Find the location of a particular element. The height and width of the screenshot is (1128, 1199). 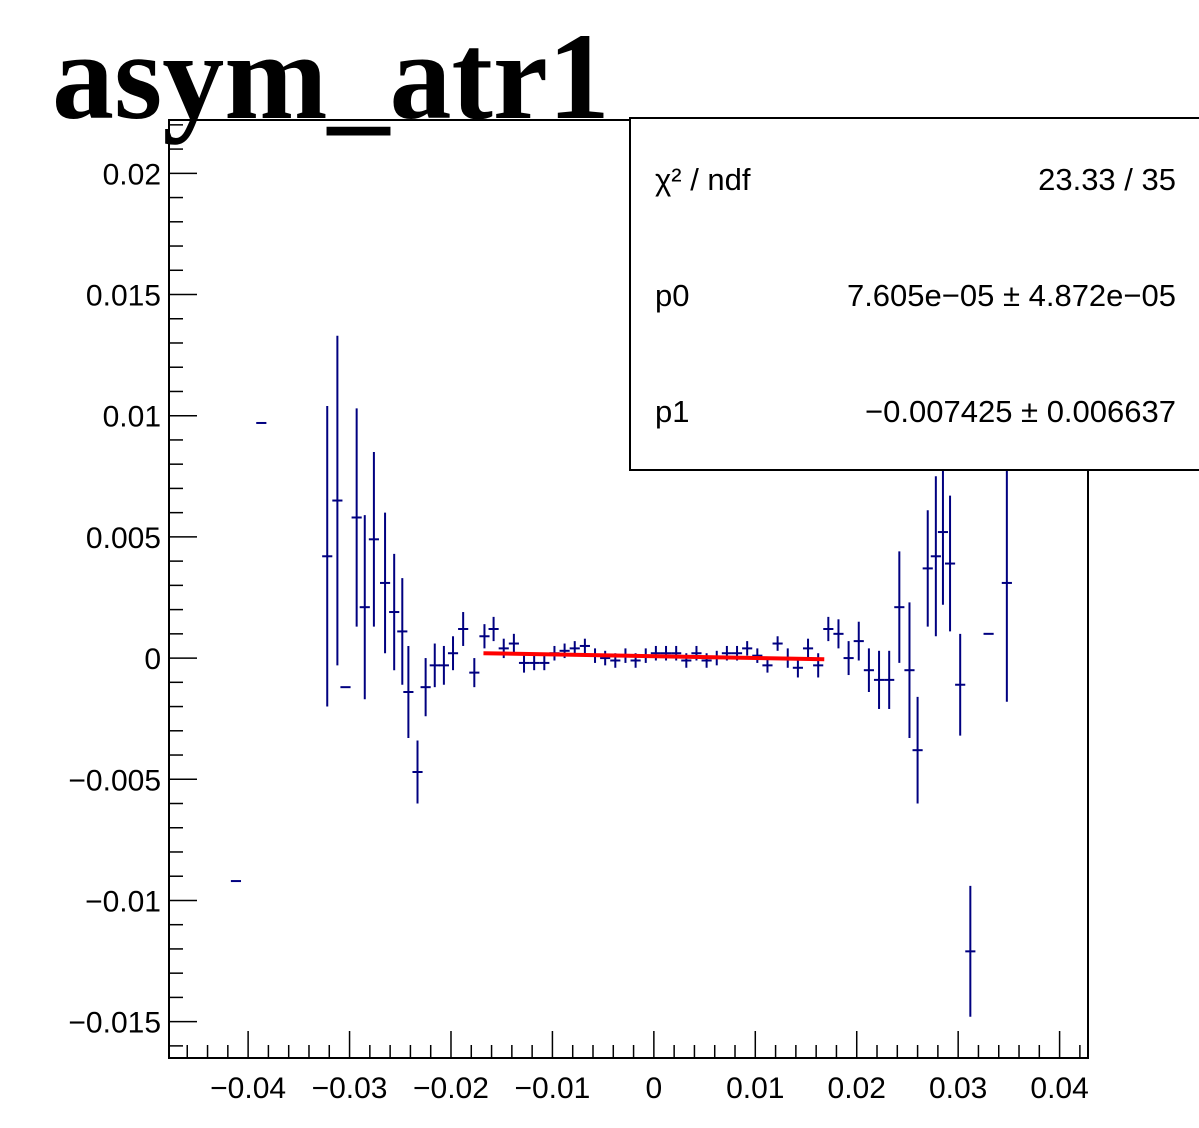

x-tick-label: −0.01 is located at coordinates (552, 1088).